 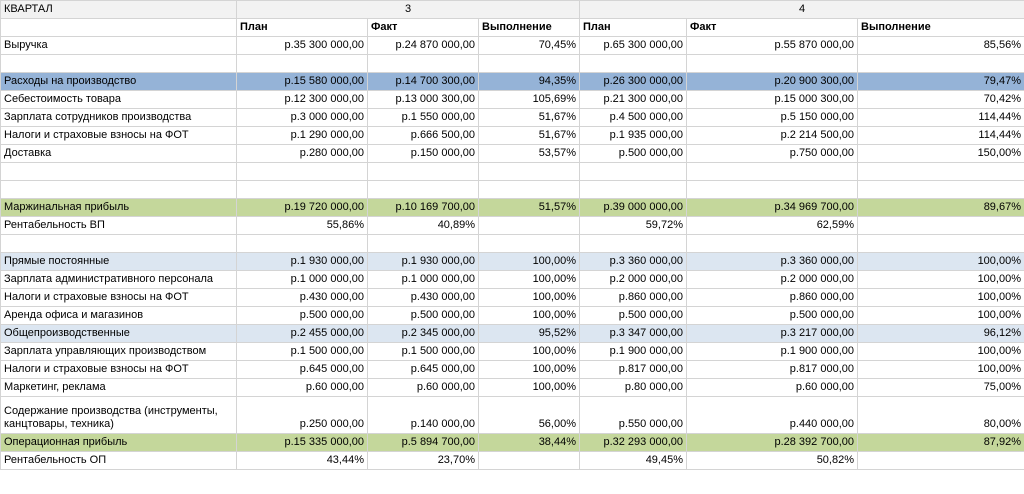 What do you see at coordinates (302, 225) in the screenshot?
I see `cell-q3-plan: 55,86%` at bounding box center [302, 225].